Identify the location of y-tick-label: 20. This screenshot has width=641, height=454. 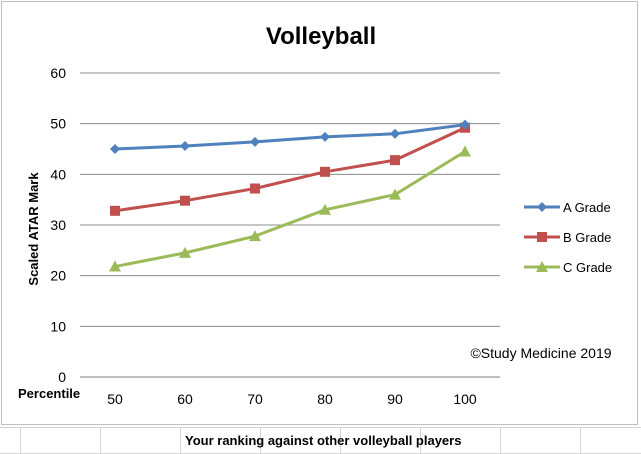
(58, 276).